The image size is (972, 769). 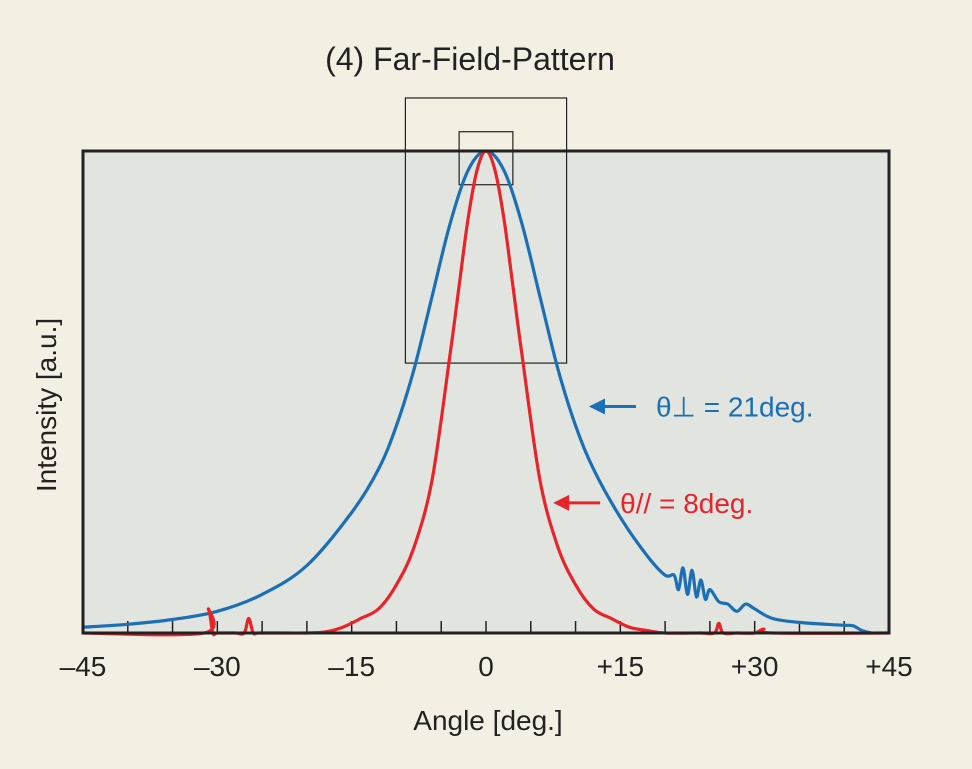 I want to click on x-tick-label: –15, so click(x=351, y=666).